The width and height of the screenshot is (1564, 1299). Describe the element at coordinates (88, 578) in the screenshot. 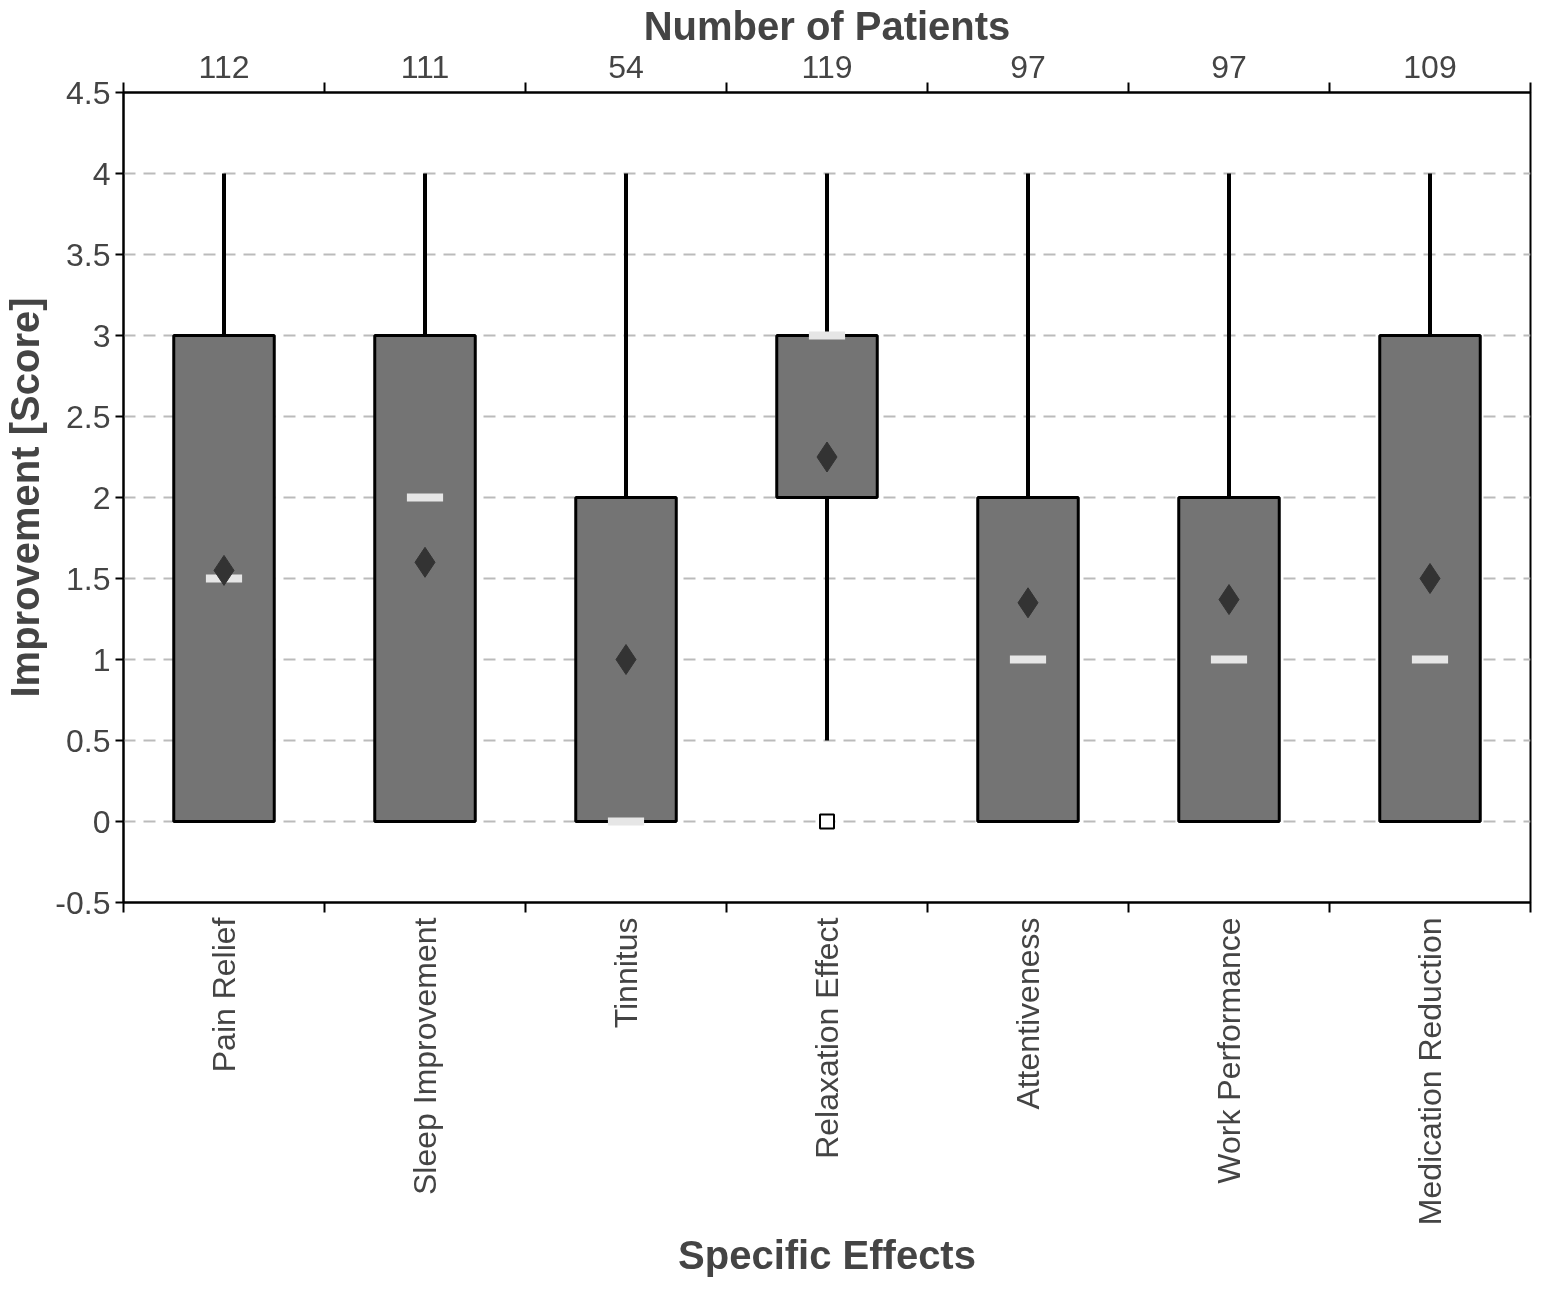

I see `y-tick-label: 1.5` at that location.